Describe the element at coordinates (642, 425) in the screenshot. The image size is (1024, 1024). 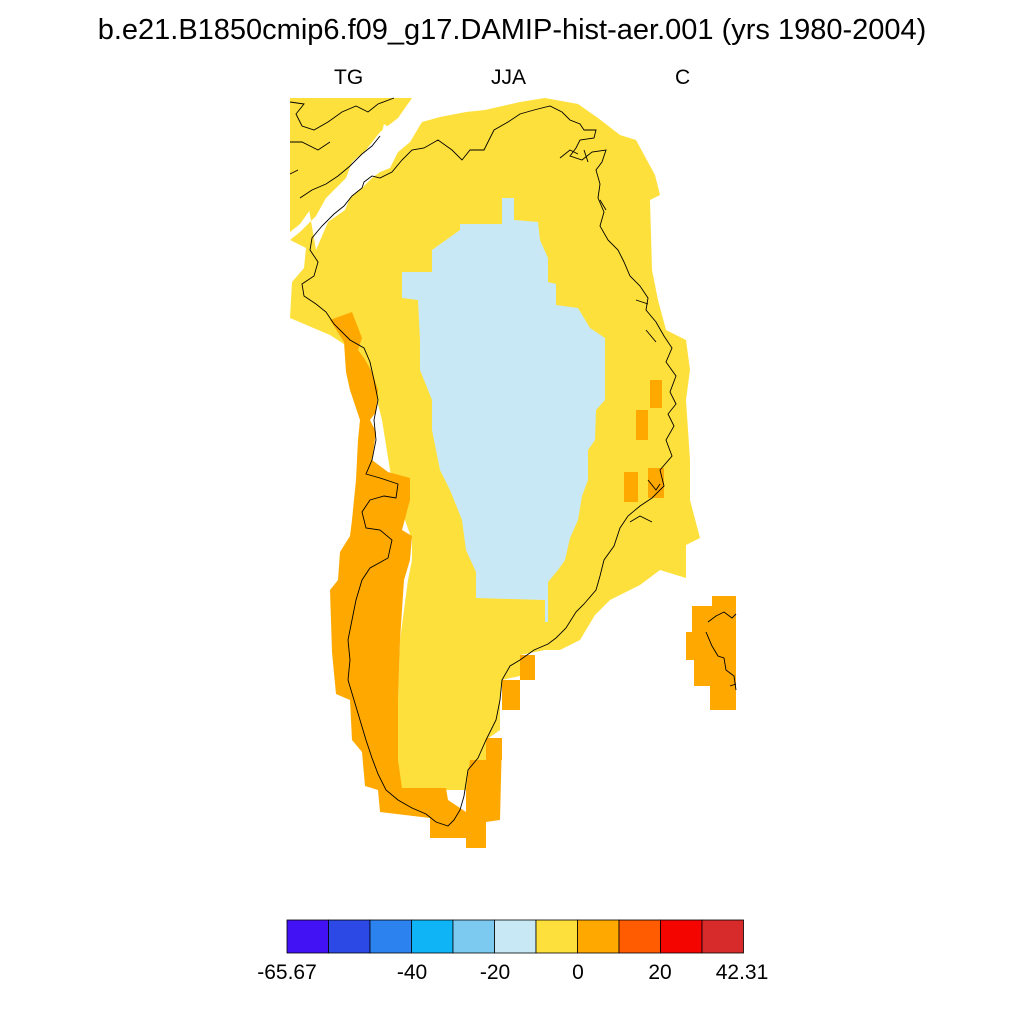
I see `field-orange-east2` at that location.